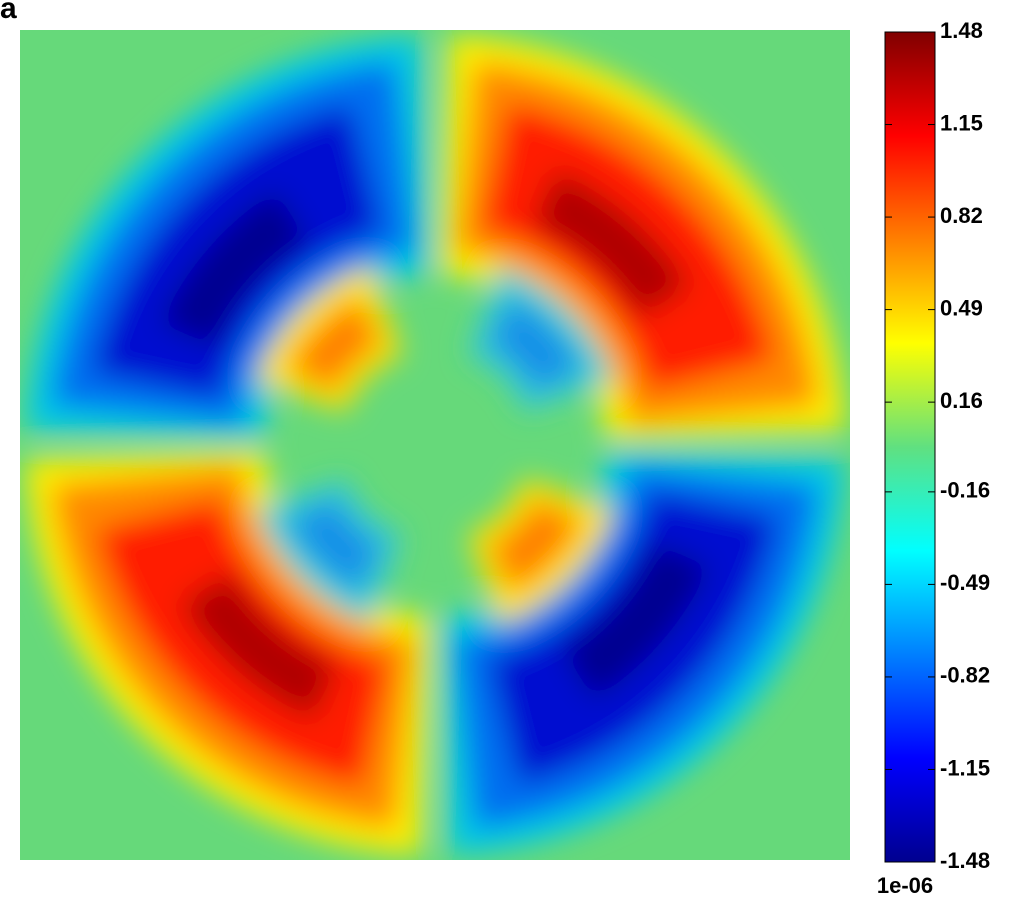 The image size is (1024, 918). Describe the element at coordinates (965, 582) in the screenshot. I see `colorbar-tick-label: -0.49` at that location.